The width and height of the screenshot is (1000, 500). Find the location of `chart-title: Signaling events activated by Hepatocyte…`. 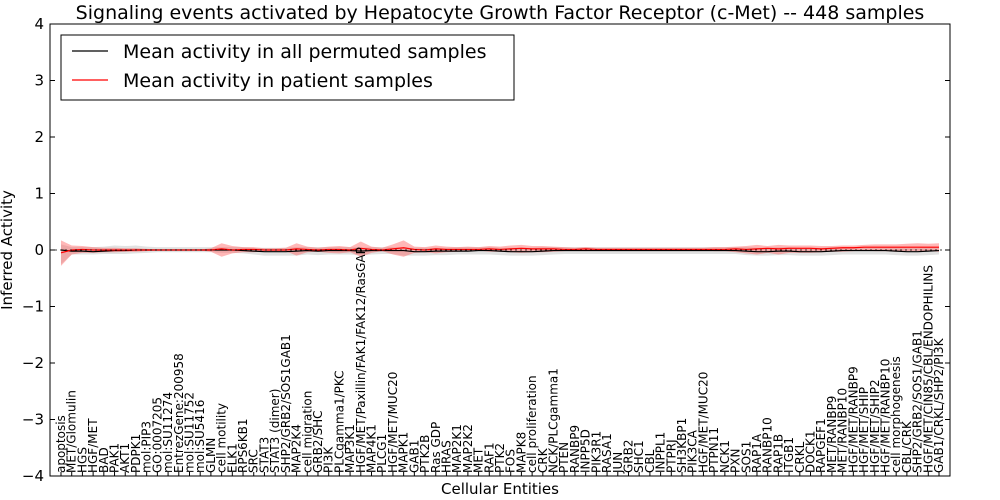

chart-title: Signaling events activated by Hepatocyte… is located at coordinates (500, 13).